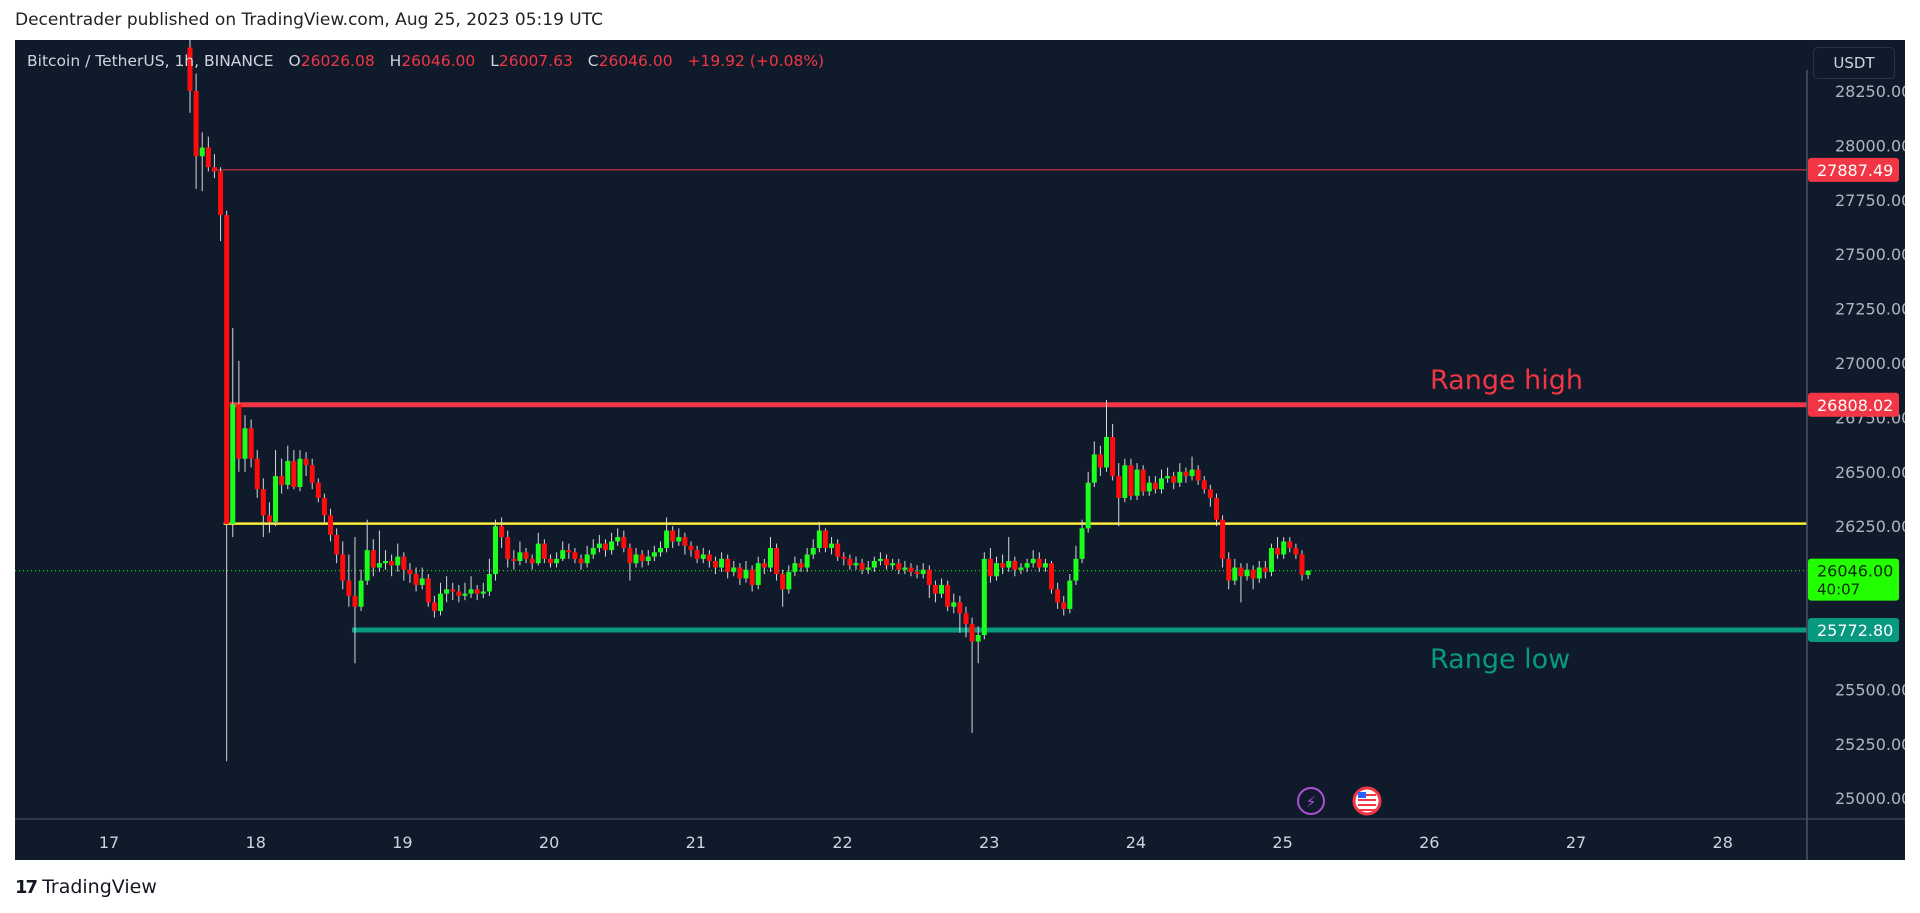 Image resolution: width=1920 pixels, height=913 pixels. I want to click on x-tick-label: 26, so click(1429, 842).